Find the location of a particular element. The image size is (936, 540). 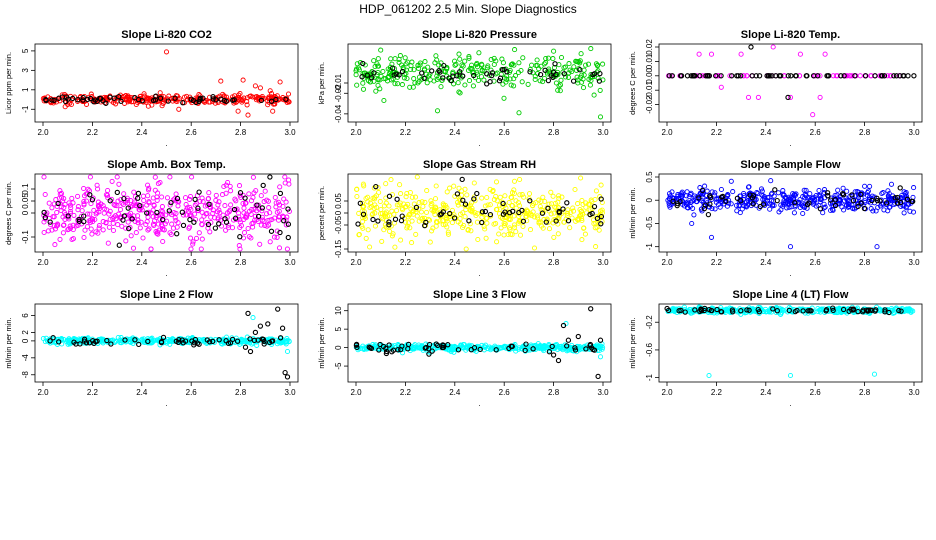

chart-title: Slope Line 4 (LT) Flow is located at coordinates (791, 295).